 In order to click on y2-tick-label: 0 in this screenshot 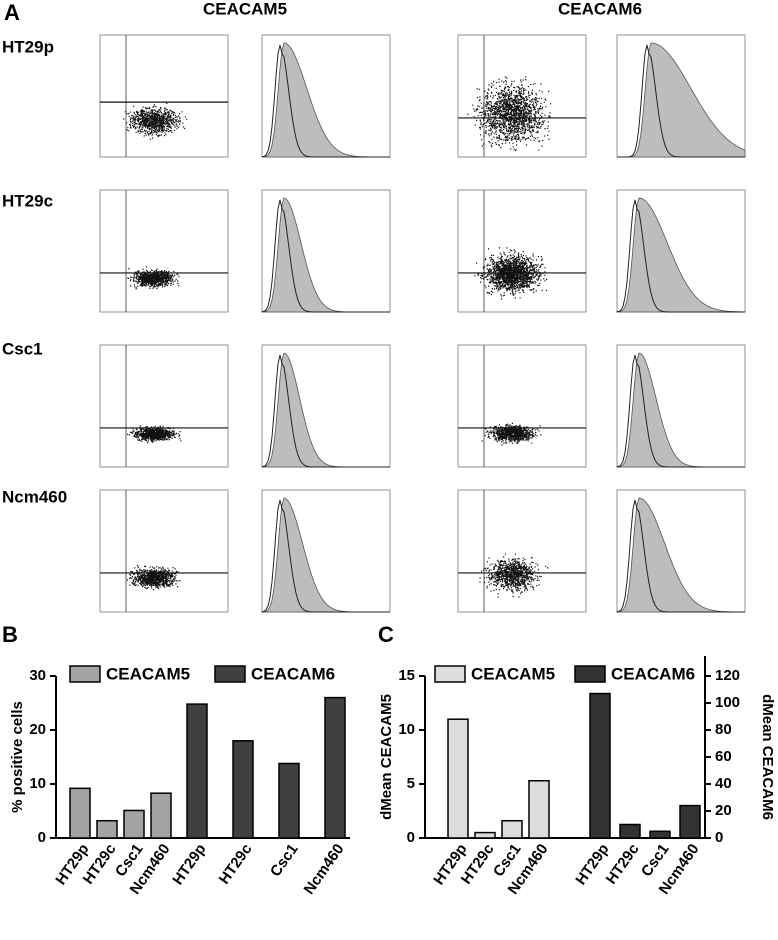, I will do `click(719, 837)`.